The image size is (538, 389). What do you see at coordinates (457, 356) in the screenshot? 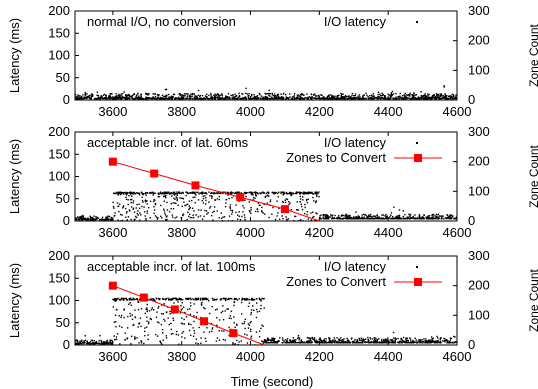
I see `x-tick-label: 4600` at bounding box center [457, 356].